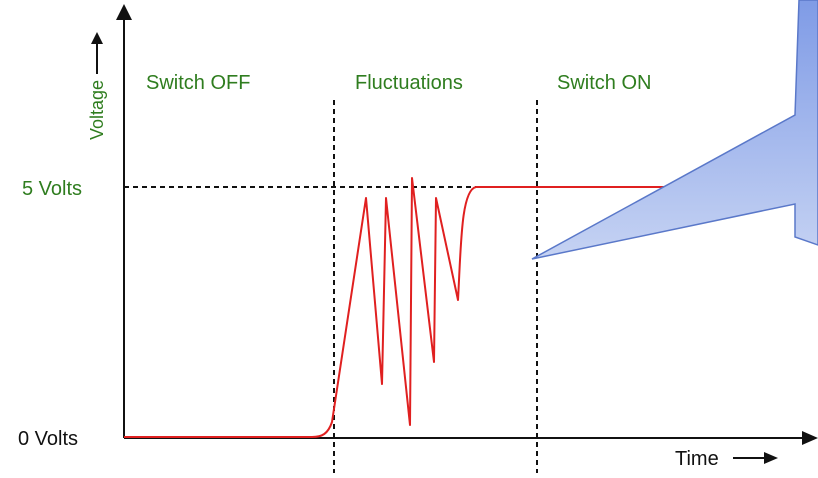 This screenshot has width=818, height=478. What do you see at coordinates (604, 83) in the screenshot?
I see `region-label-on: Switch ON` at bounding box center [604, 83].